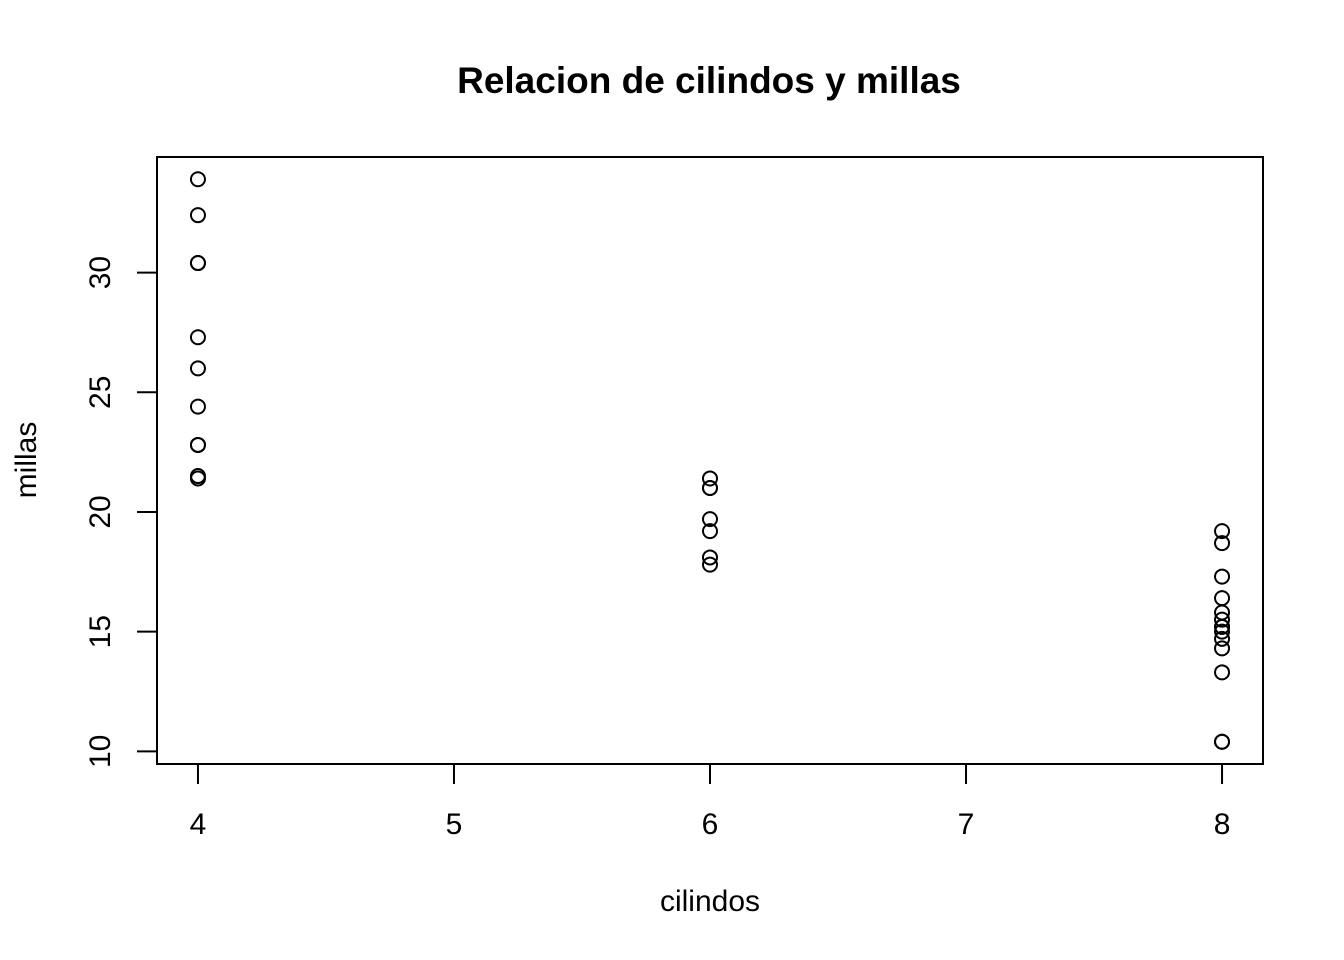 This screenshot has width=1344, height=960. I want to click on x-axis-label: cilindos, so click(710, 901).